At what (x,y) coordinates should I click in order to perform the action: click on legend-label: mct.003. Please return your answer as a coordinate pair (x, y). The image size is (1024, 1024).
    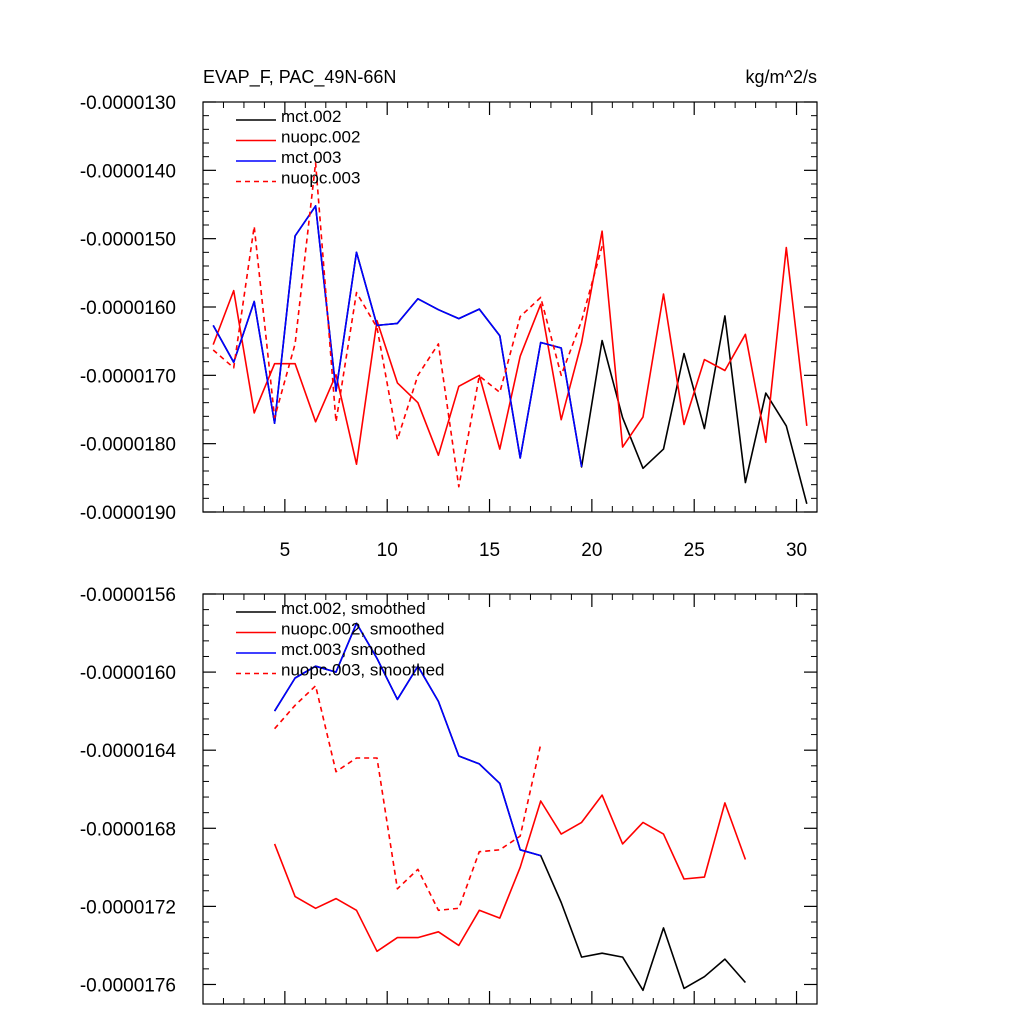
    Looking at the image, I should click on (311, 157).